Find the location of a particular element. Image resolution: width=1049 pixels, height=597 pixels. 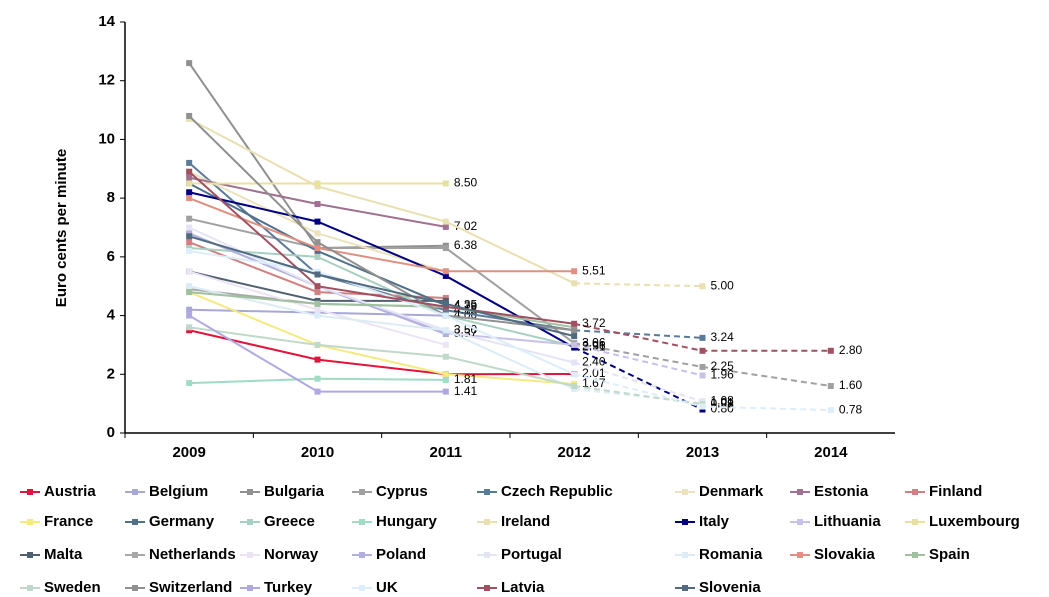

data-label: 6.38 is located at coordinates (466, 245).